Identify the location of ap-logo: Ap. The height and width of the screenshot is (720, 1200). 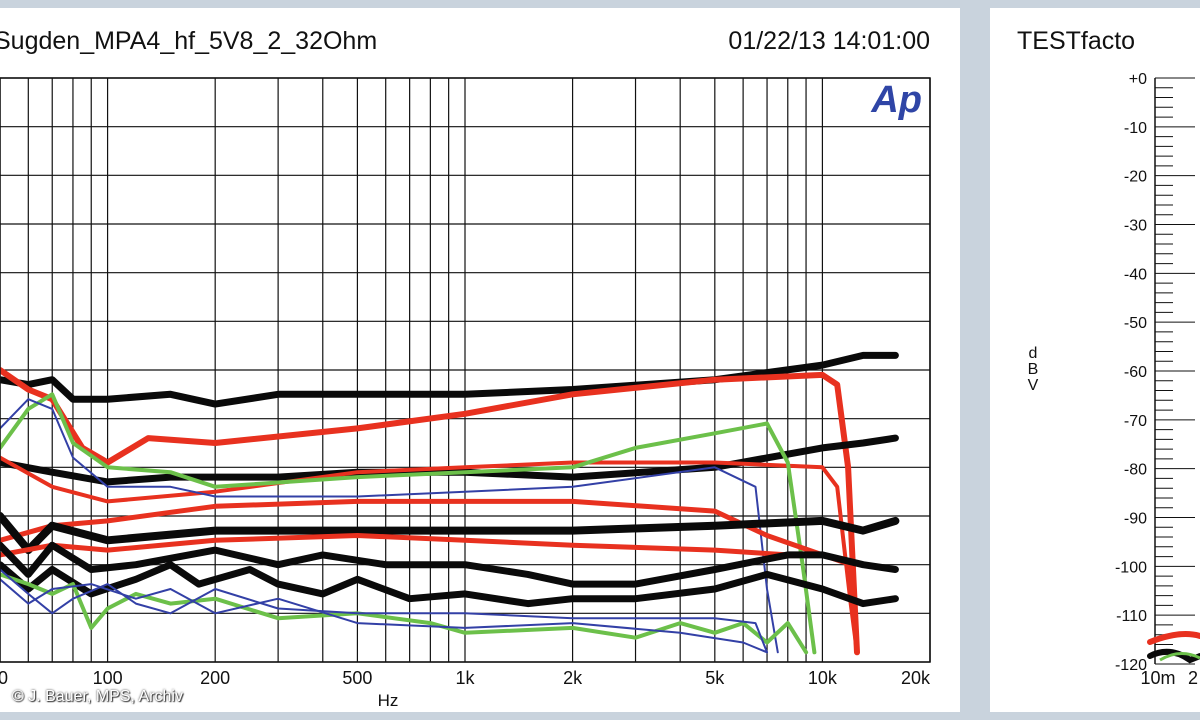
(896, 100).